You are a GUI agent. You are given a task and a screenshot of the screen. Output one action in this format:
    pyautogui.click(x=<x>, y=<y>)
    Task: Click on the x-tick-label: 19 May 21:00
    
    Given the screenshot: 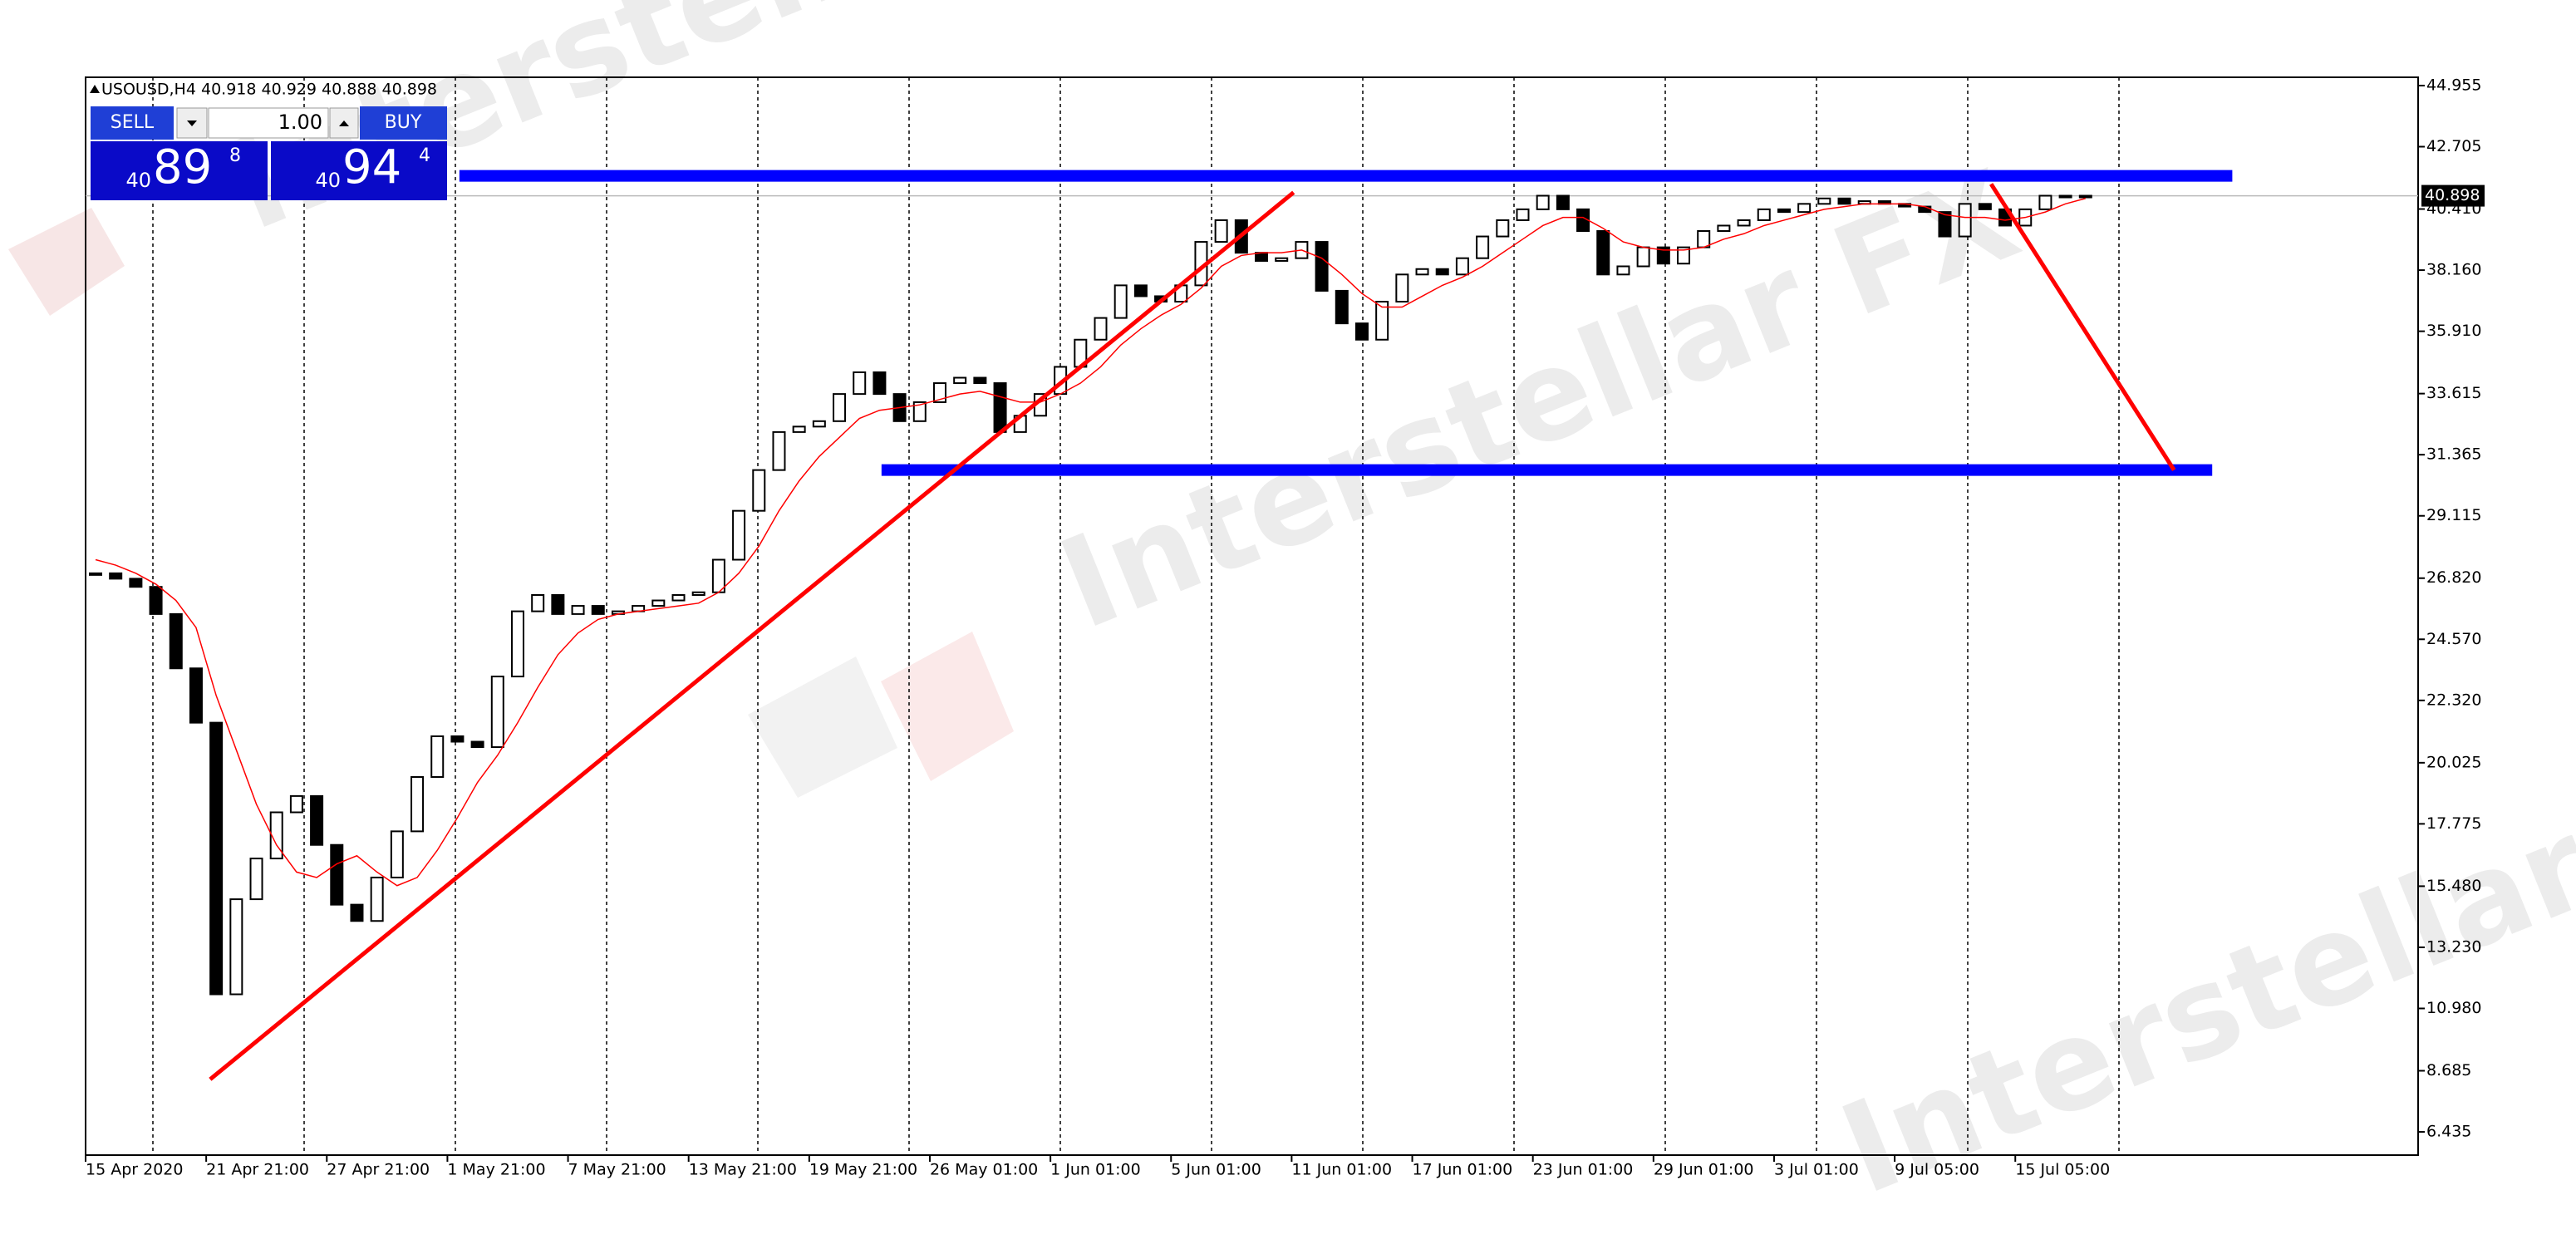 What is the action you would take?
    pyautogui.click(x=863, y=1170)
    